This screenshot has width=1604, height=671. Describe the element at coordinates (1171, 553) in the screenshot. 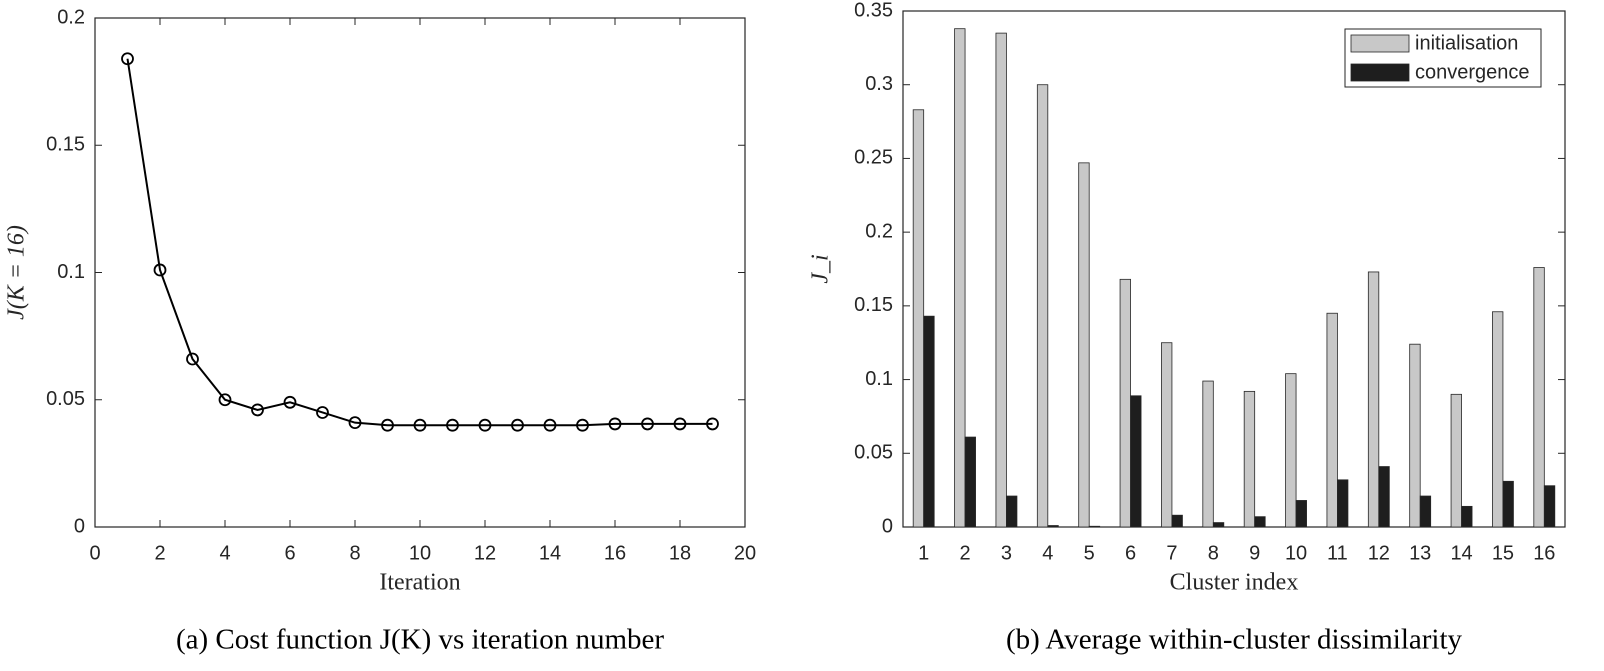

I see `x-tick-label: 7` at that location.